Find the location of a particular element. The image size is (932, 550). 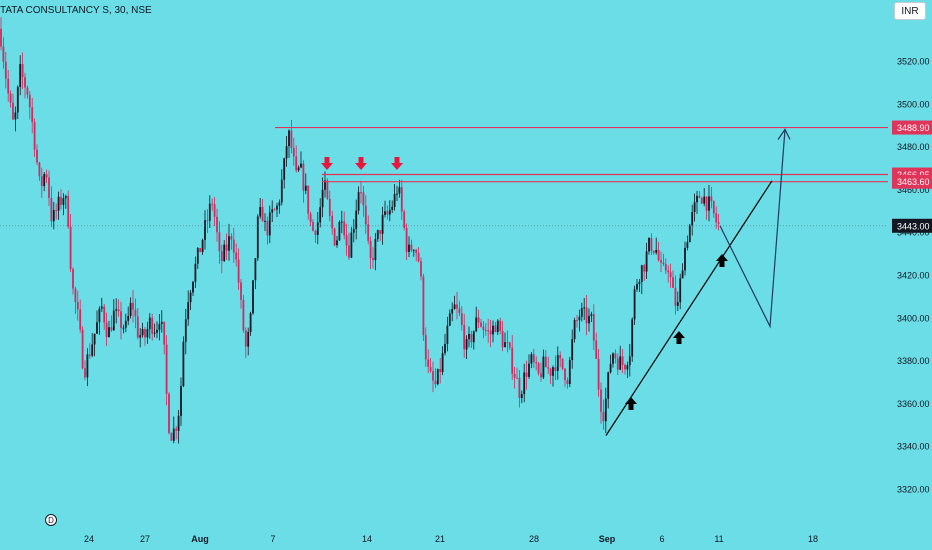

tradingview-logo-icon: D is located at coordinates (51, 520).